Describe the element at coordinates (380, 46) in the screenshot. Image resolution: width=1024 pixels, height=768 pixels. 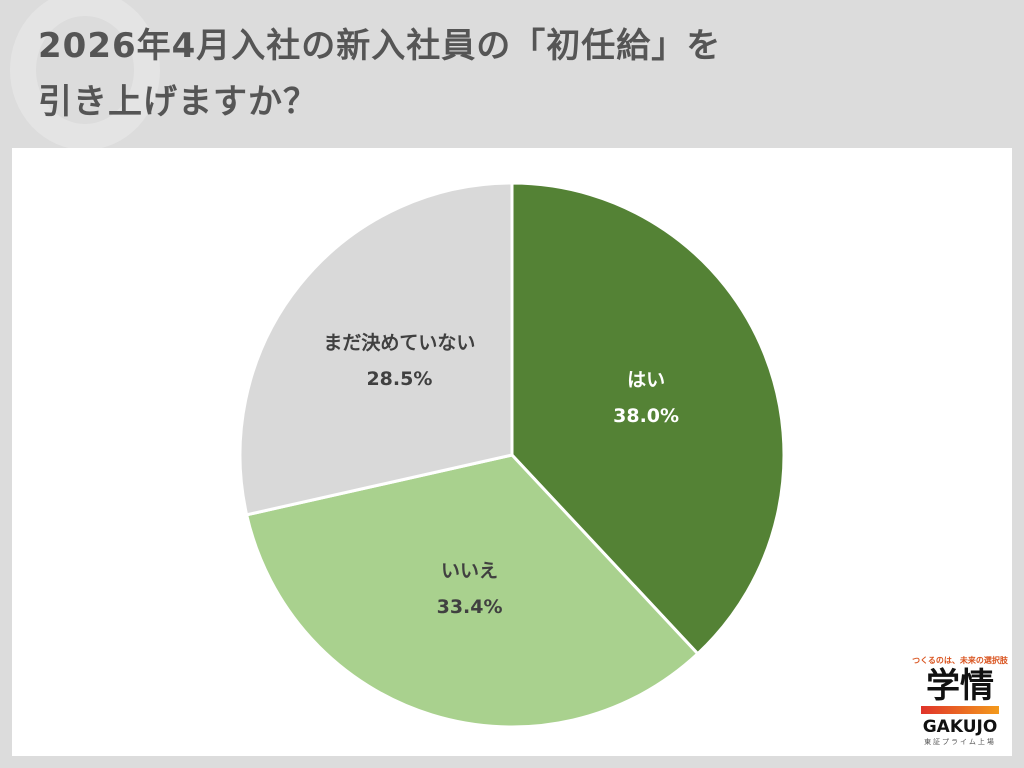
I see `title-line-1: 2026年4月入社の新入社員の「初任給」を` at that location.